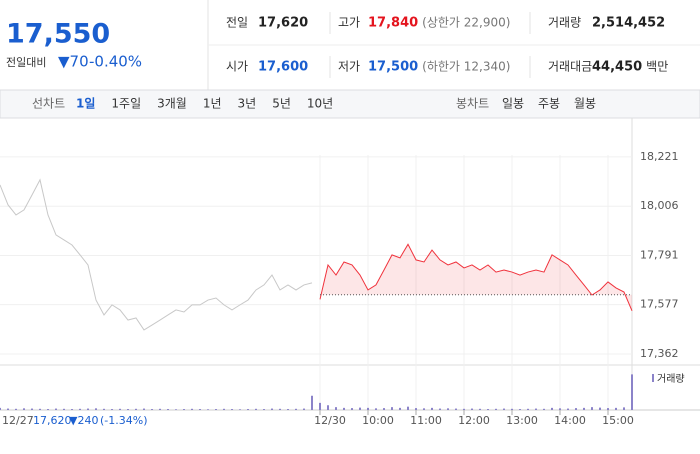 This screenshot has height=454, width=700. I want to click on x-tick-label: 13:00, so click(522, 420).